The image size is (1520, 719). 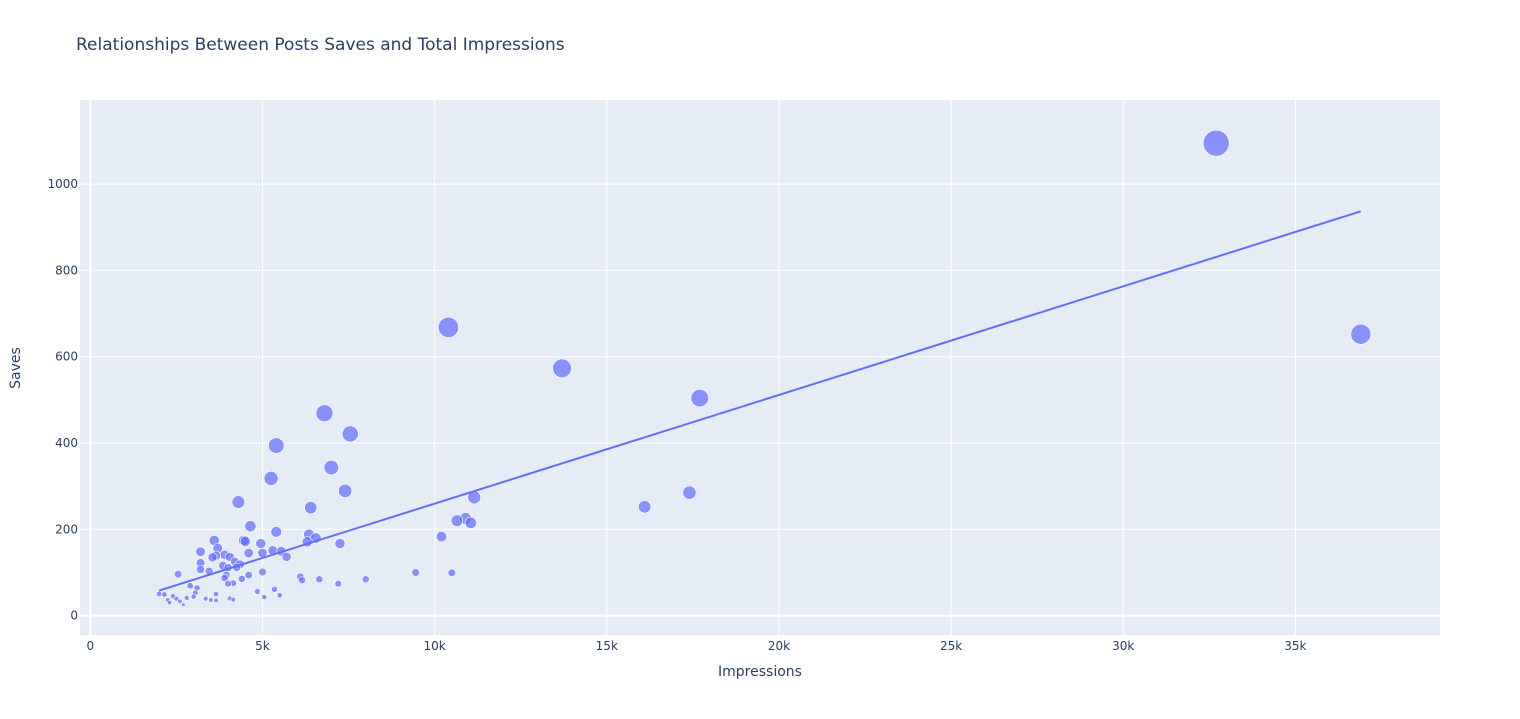 What do you see at coordinates (66, 357) in the screenshot?
I see `y-tick-label: 600` at bounding box center [66, 357].